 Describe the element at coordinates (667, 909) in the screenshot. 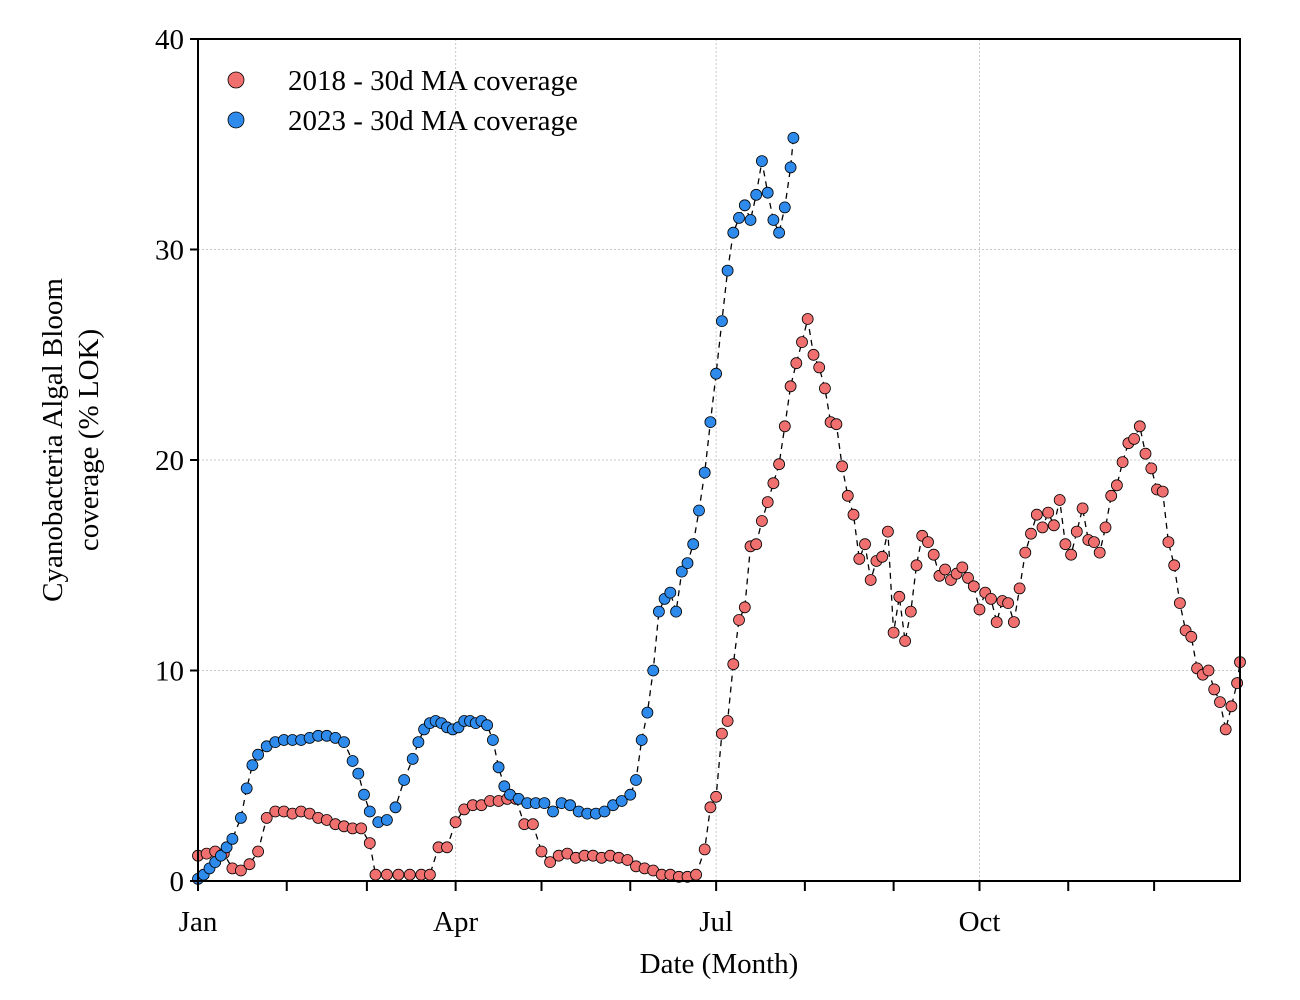

I see `x-axis: Jan Apr Jul Oct` at that location.